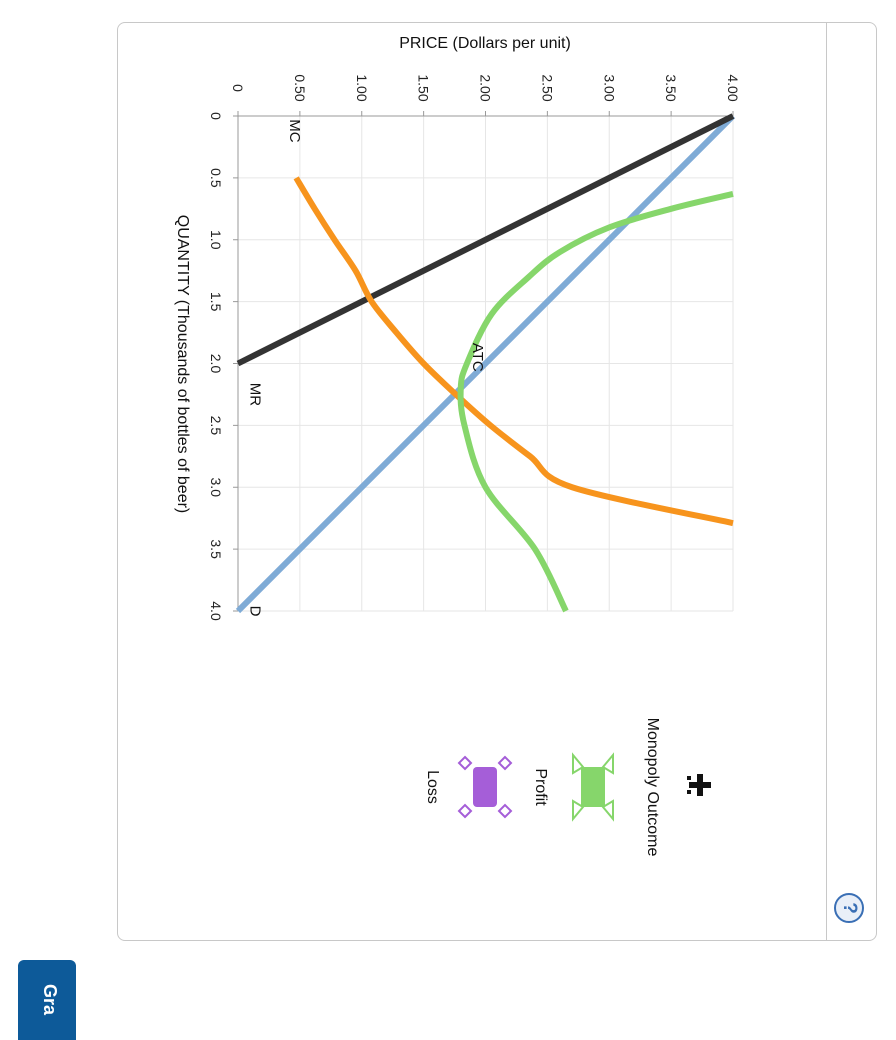 This screenshot has height=1040, width=896. Describe the element at coordinates (609, 87) in the screenshot. I see `y-tick-label: 3.00` at that location.